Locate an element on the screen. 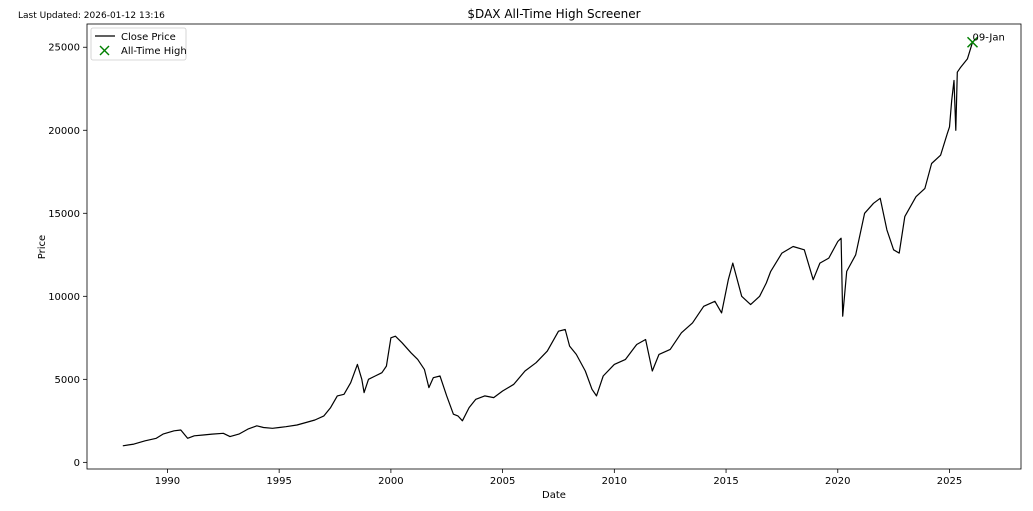  y-tick-label: 0 is located at coordinates (77, 463).